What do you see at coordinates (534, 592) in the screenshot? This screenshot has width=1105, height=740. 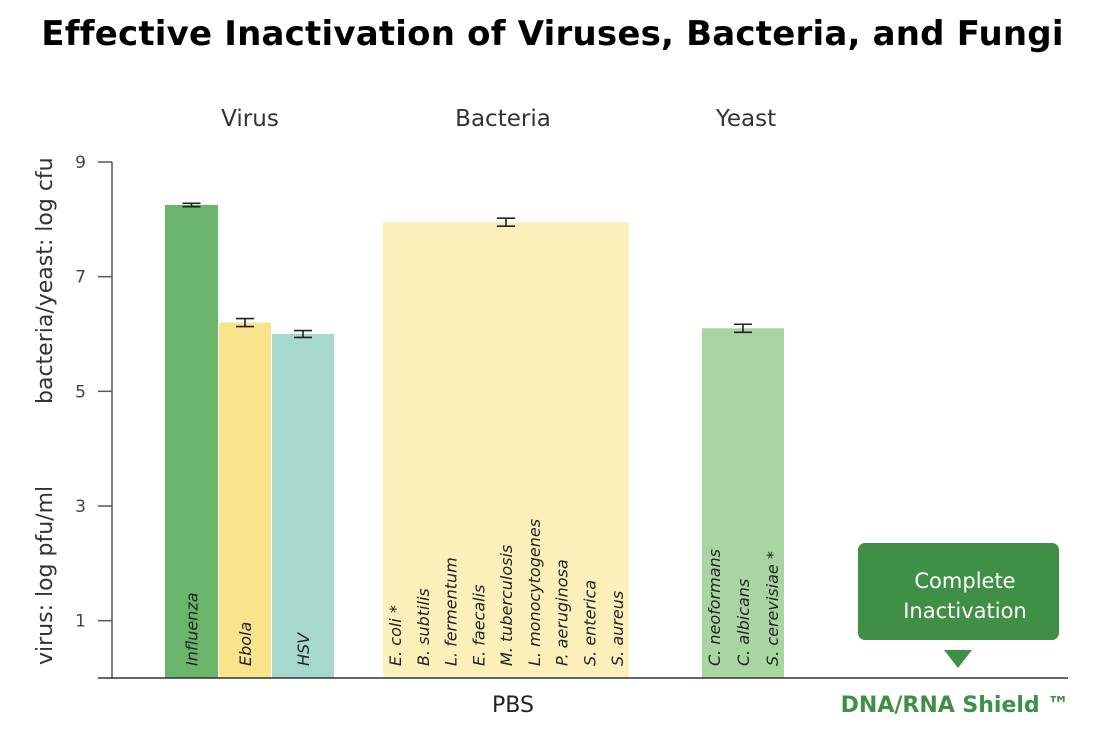 I see `bar-label: L. monocytogenes` at bounding box center [534, 592].